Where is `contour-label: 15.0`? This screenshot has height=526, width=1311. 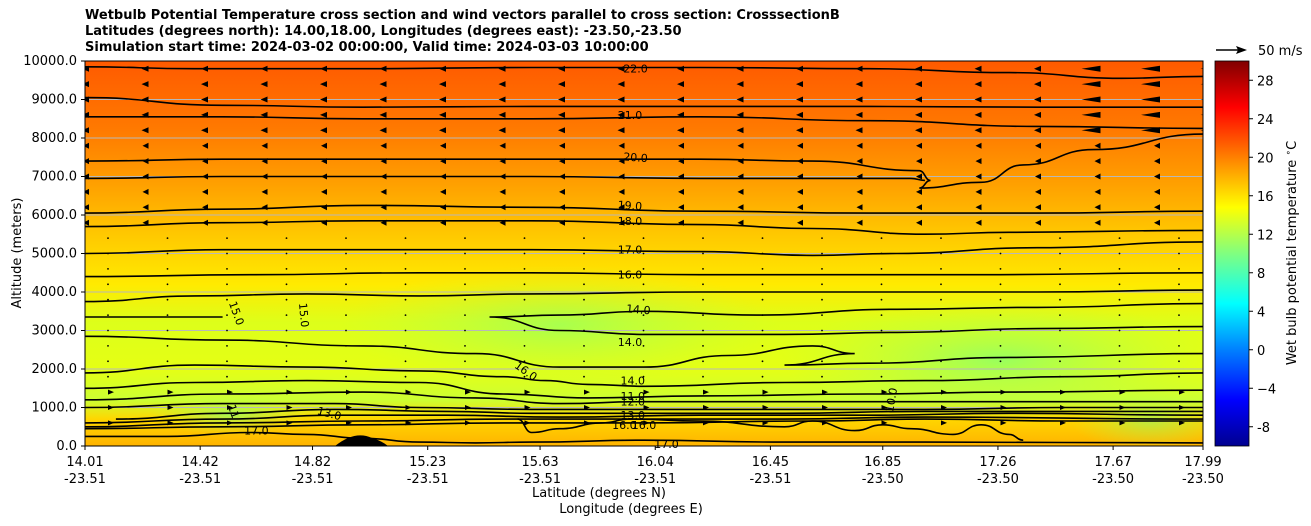
contour-label: 15.0 is located at coordinates (303, 315).